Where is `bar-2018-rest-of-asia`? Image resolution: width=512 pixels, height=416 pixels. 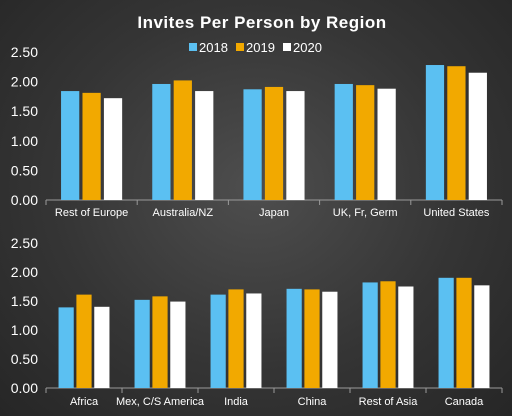
bar-2018-rest-of-asia is located at coordinates (370, 335).